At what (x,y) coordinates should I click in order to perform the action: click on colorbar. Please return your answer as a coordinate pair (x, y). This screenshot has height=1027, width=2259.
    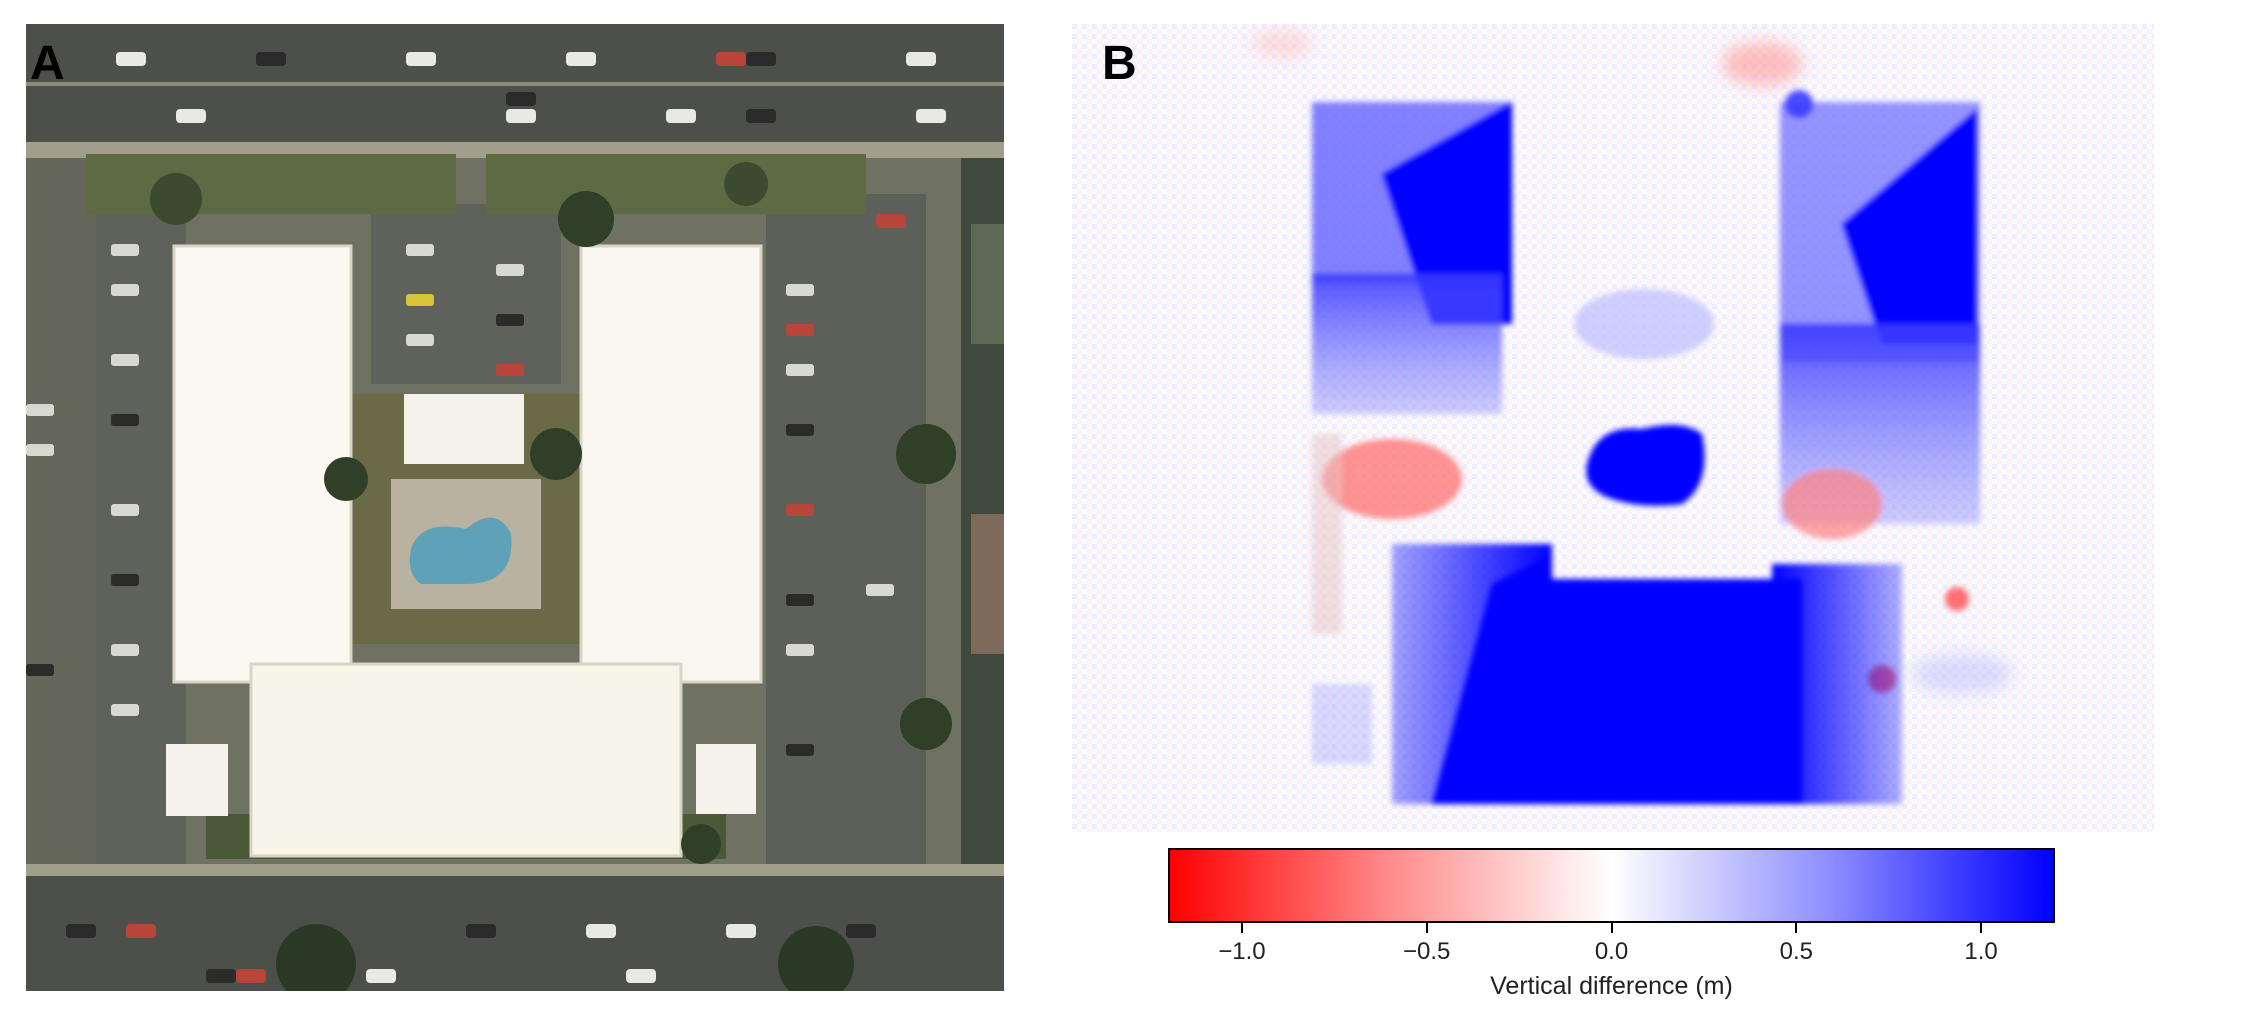
    Looking at the image, I should click on (1611, 885).